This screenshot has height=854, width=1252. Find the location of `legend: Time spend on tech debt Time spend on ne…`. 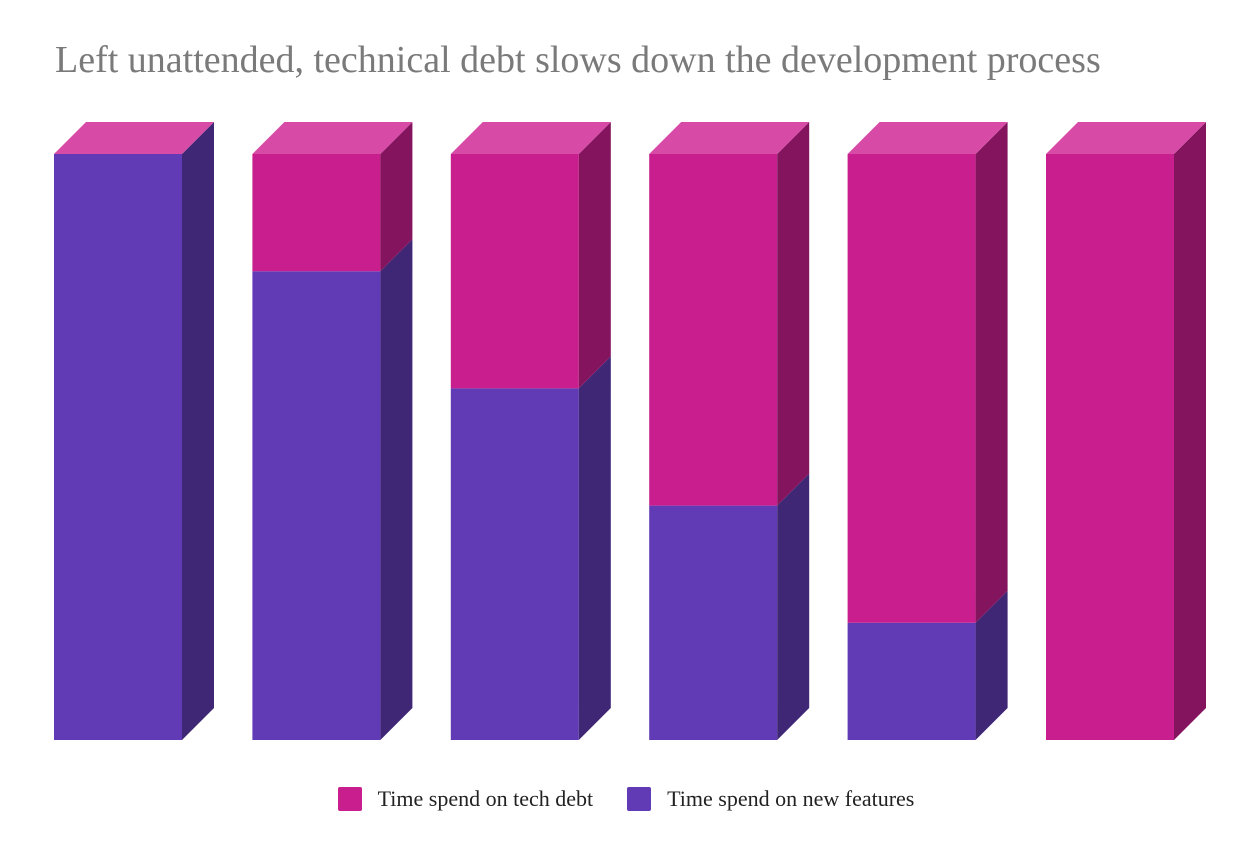

legend: Time spend on tech debt Time spend on ne… is located at coordinates (626, 799).